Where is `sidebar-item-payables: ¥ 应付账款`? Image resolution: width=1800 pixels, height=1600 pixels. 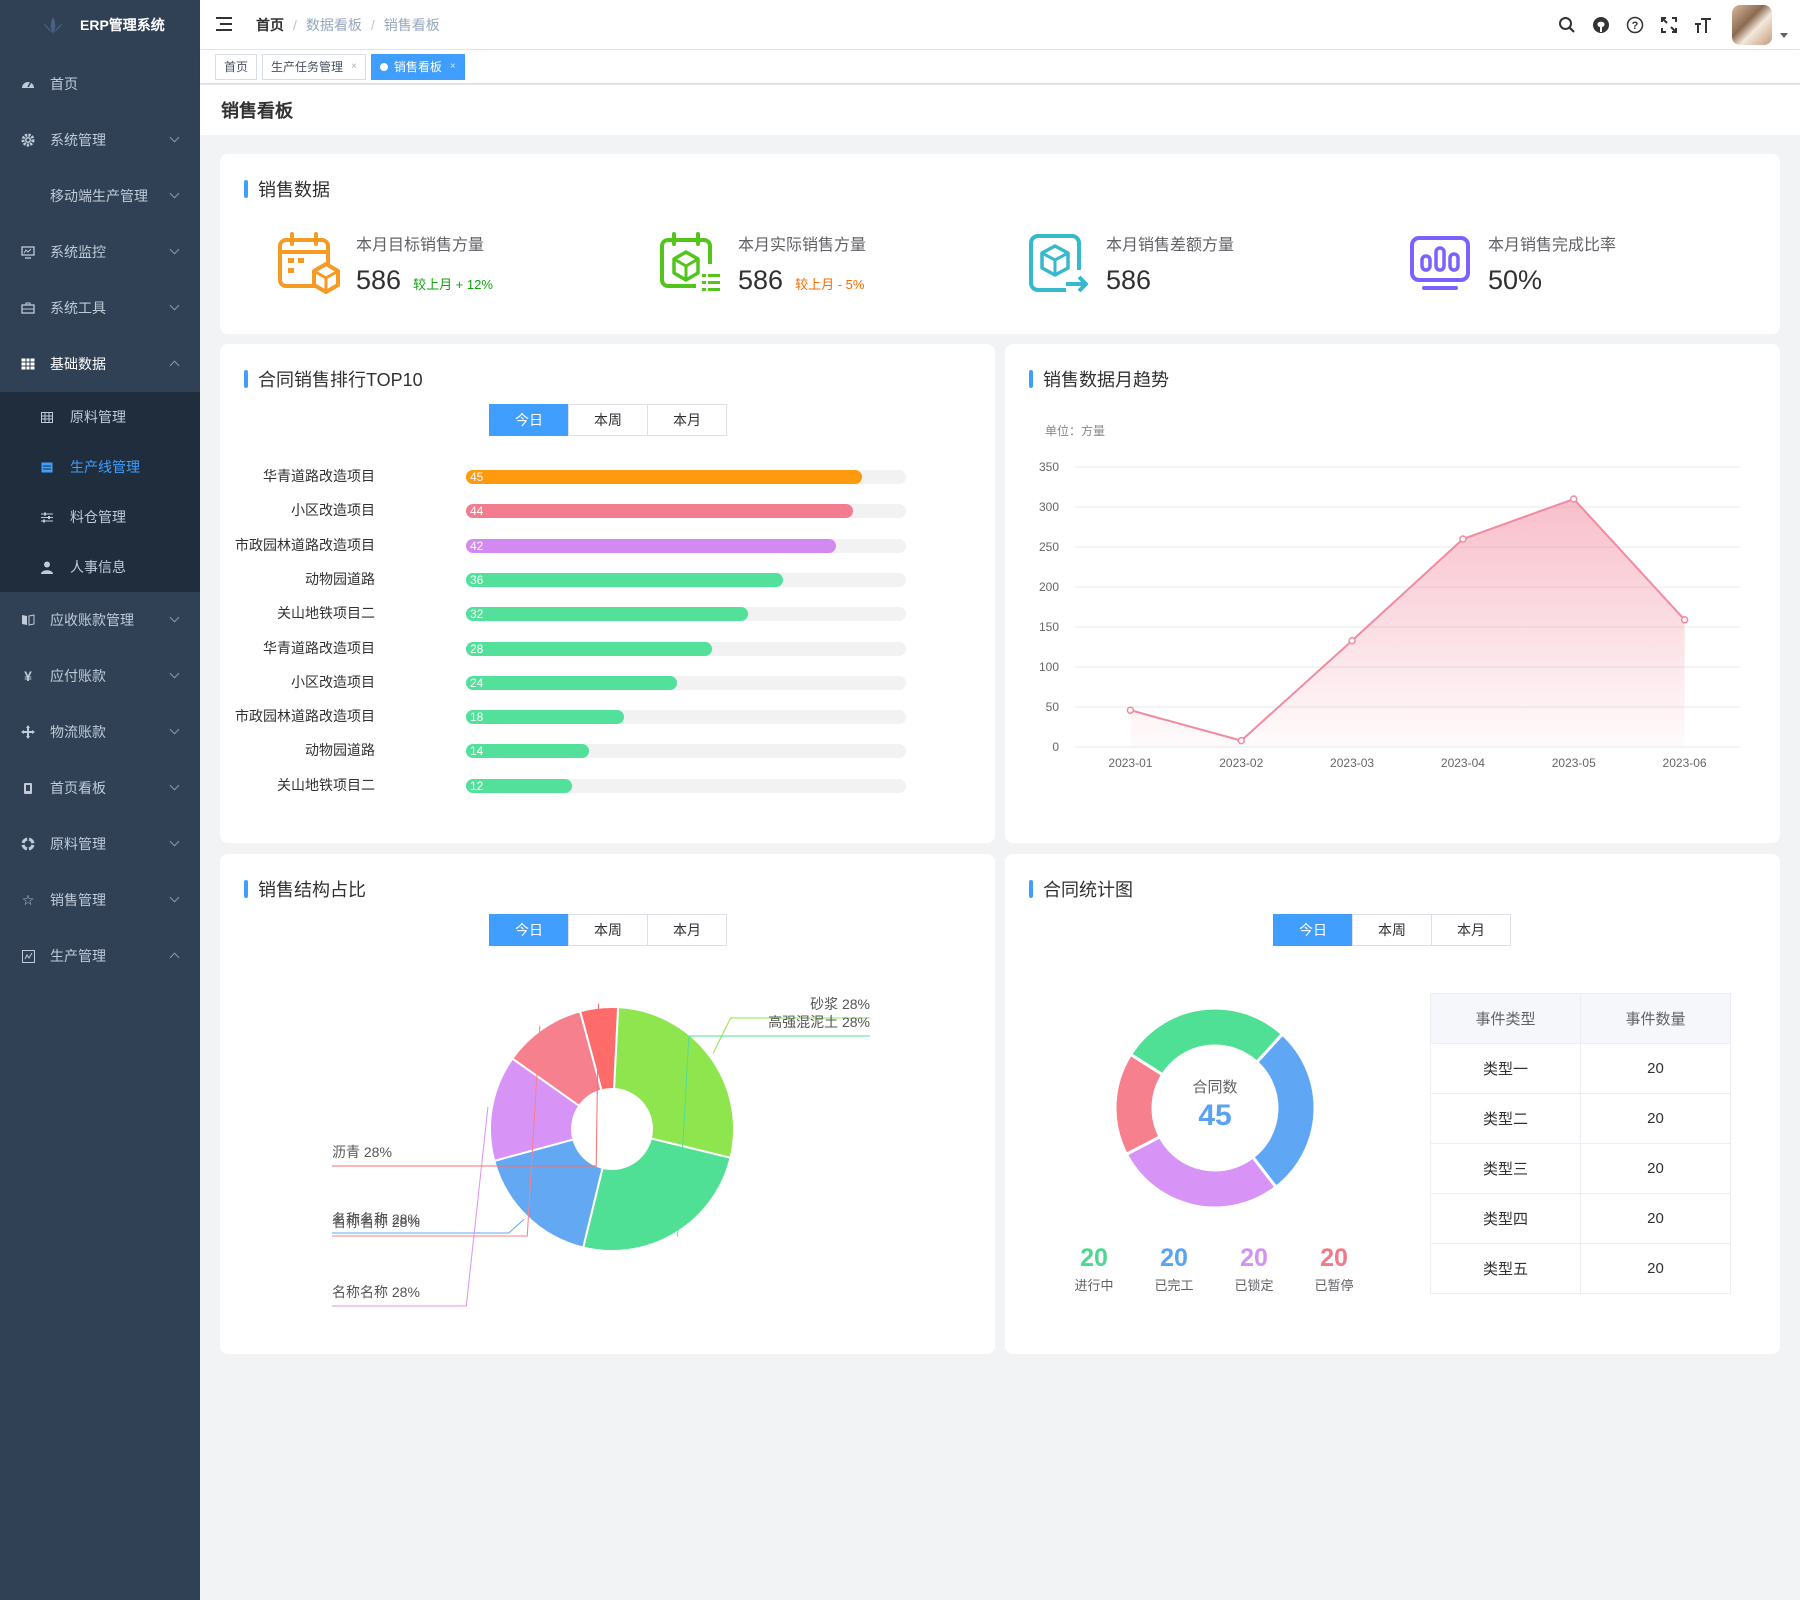 sidebar-item-payables: ¥ 应付账款 is located at coordinates (100, 676).